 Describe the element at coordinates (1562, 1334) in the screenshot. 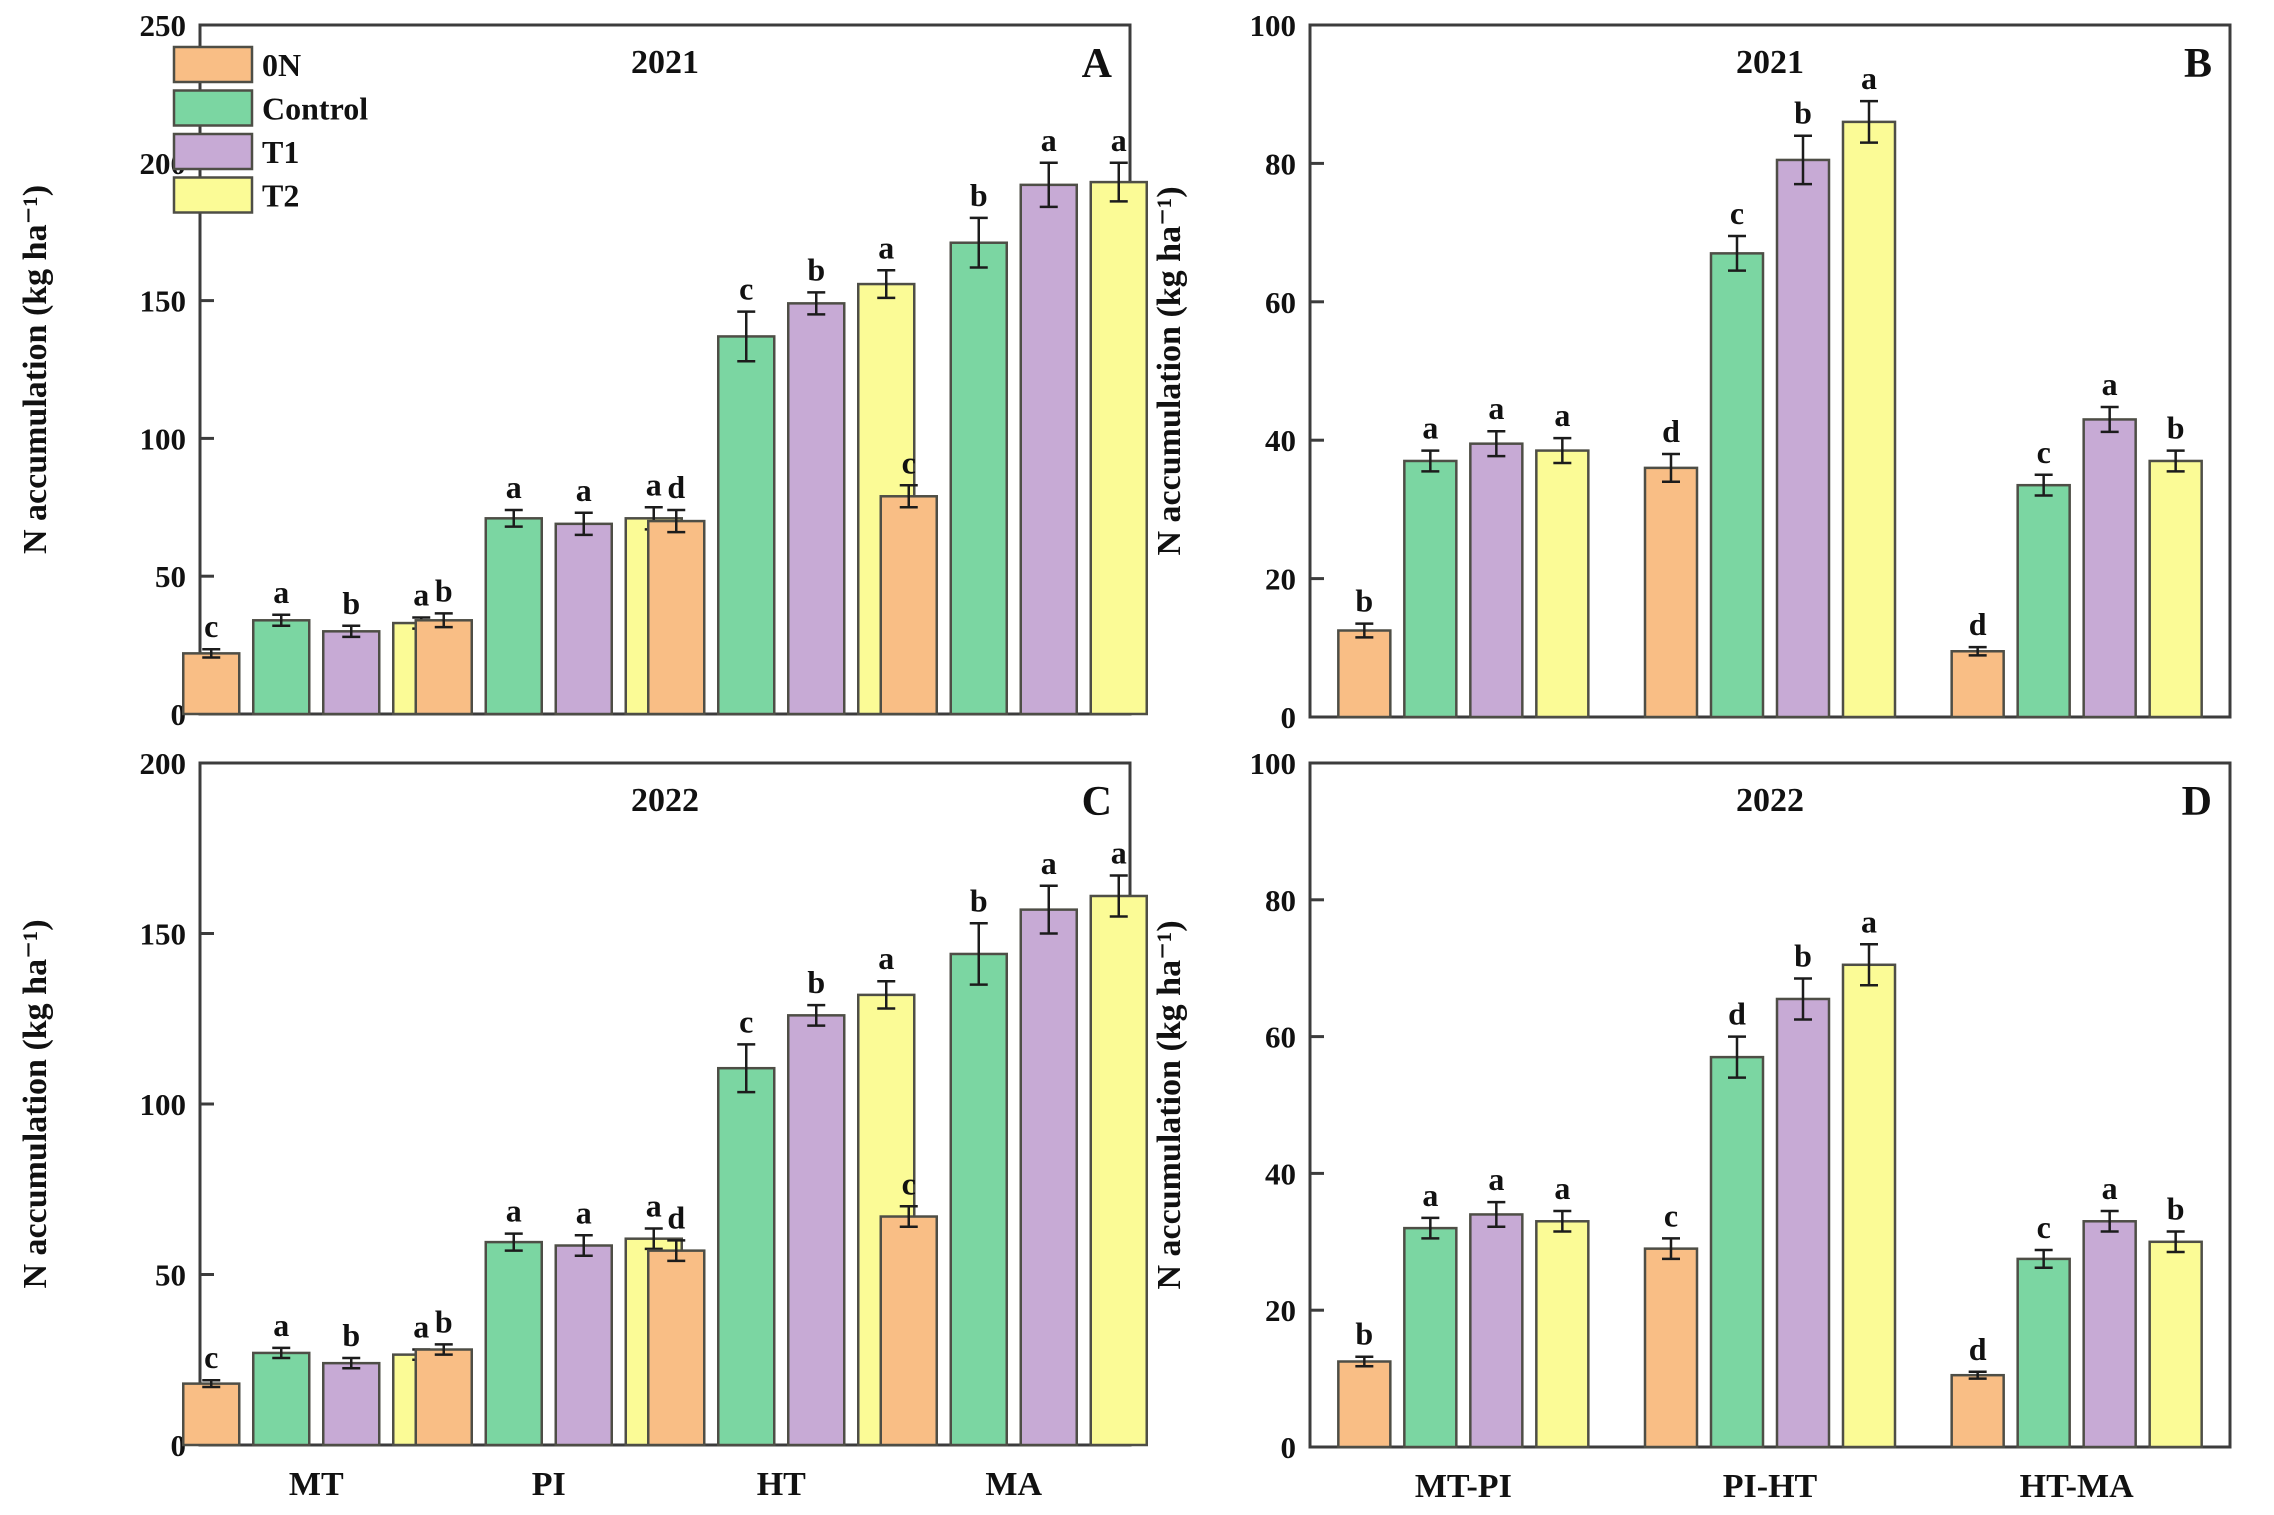

I see `bar-t2-mt-pi` at that location.